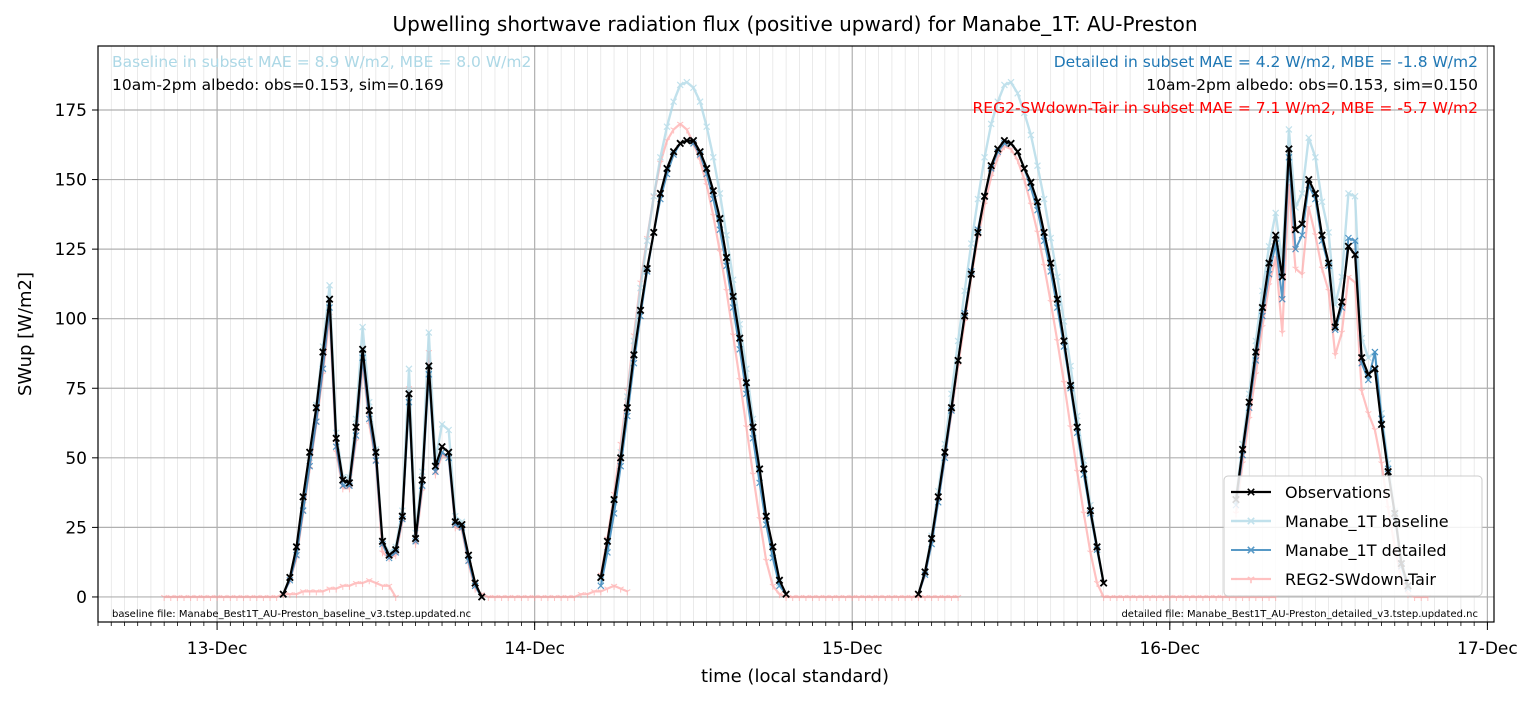  Describe the element at coordinates (278, 85) in the screenshot. I see `annotation-baseline-albedo: 10am-2pm albedo: obs=0.153, sim=0.169` at that location.